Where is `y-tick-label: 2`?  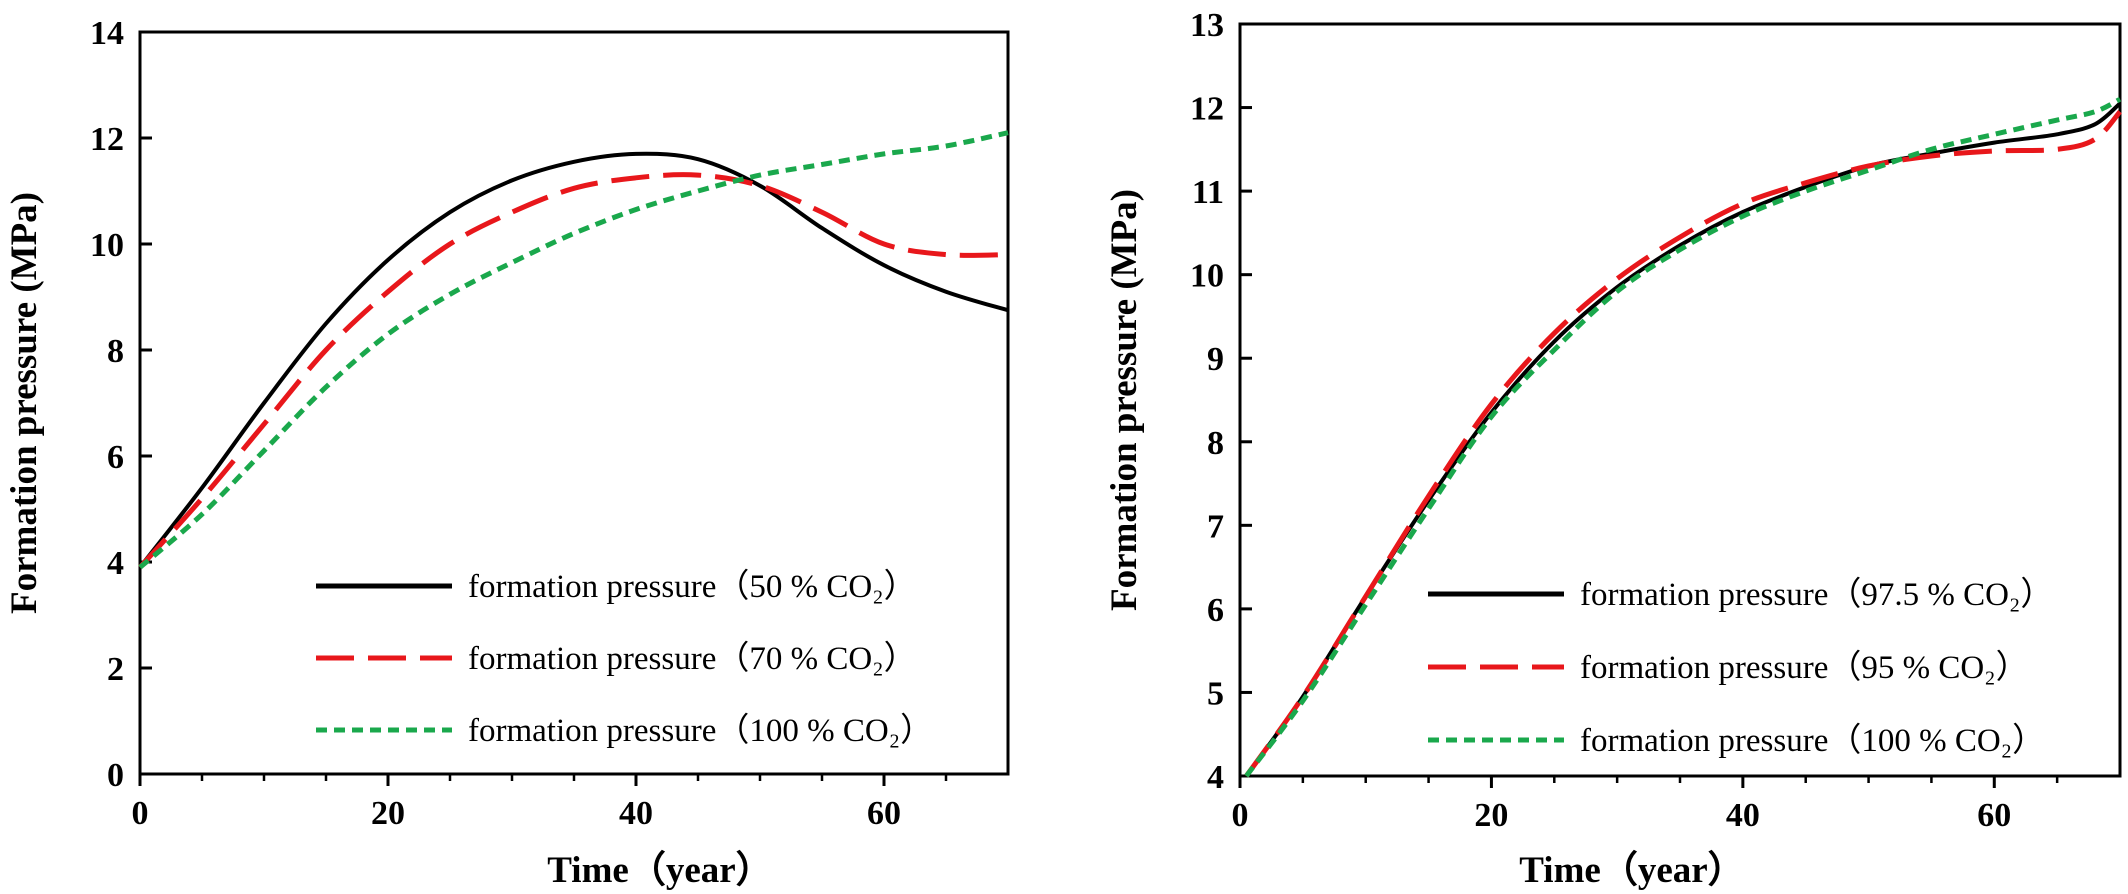
y-tick-label: 2 is located at coordinates (115, 669).